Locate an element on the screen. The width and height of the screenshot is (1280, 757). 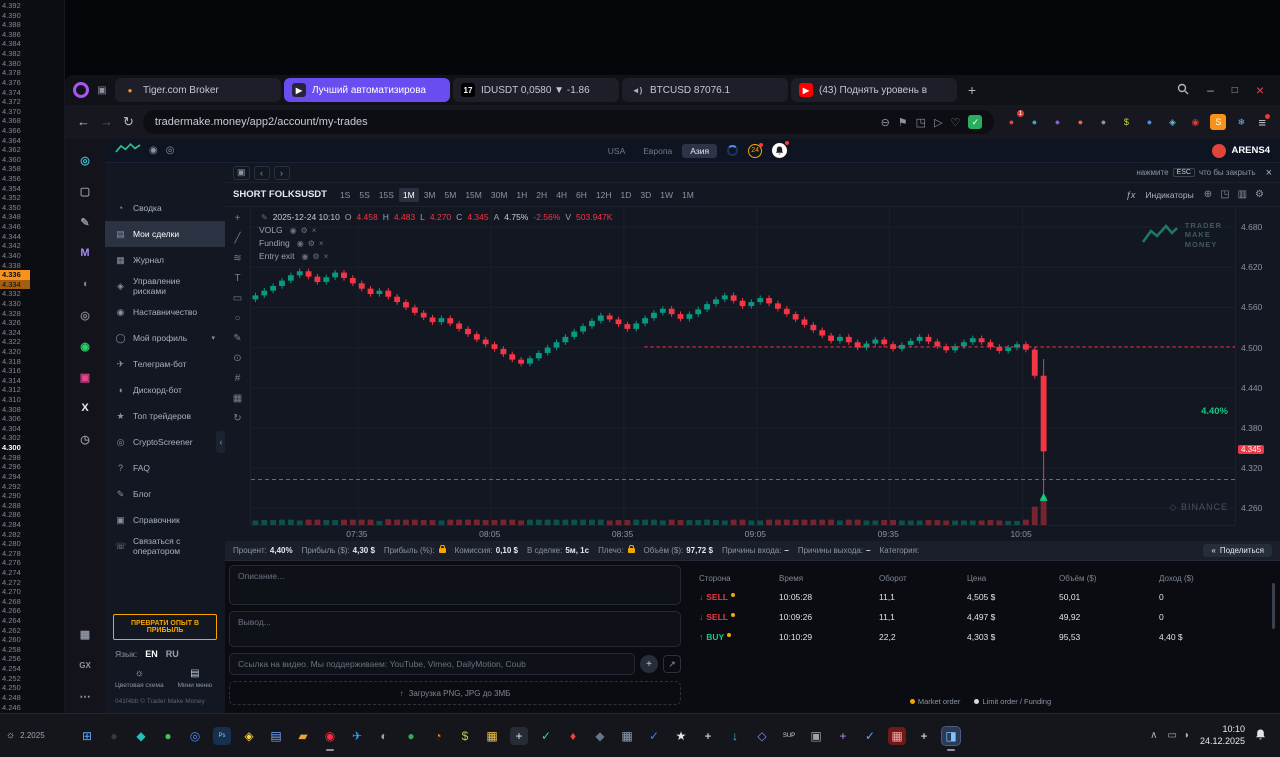
taskbar-app-yellow: ◈ is located at coordinates (249, 735).